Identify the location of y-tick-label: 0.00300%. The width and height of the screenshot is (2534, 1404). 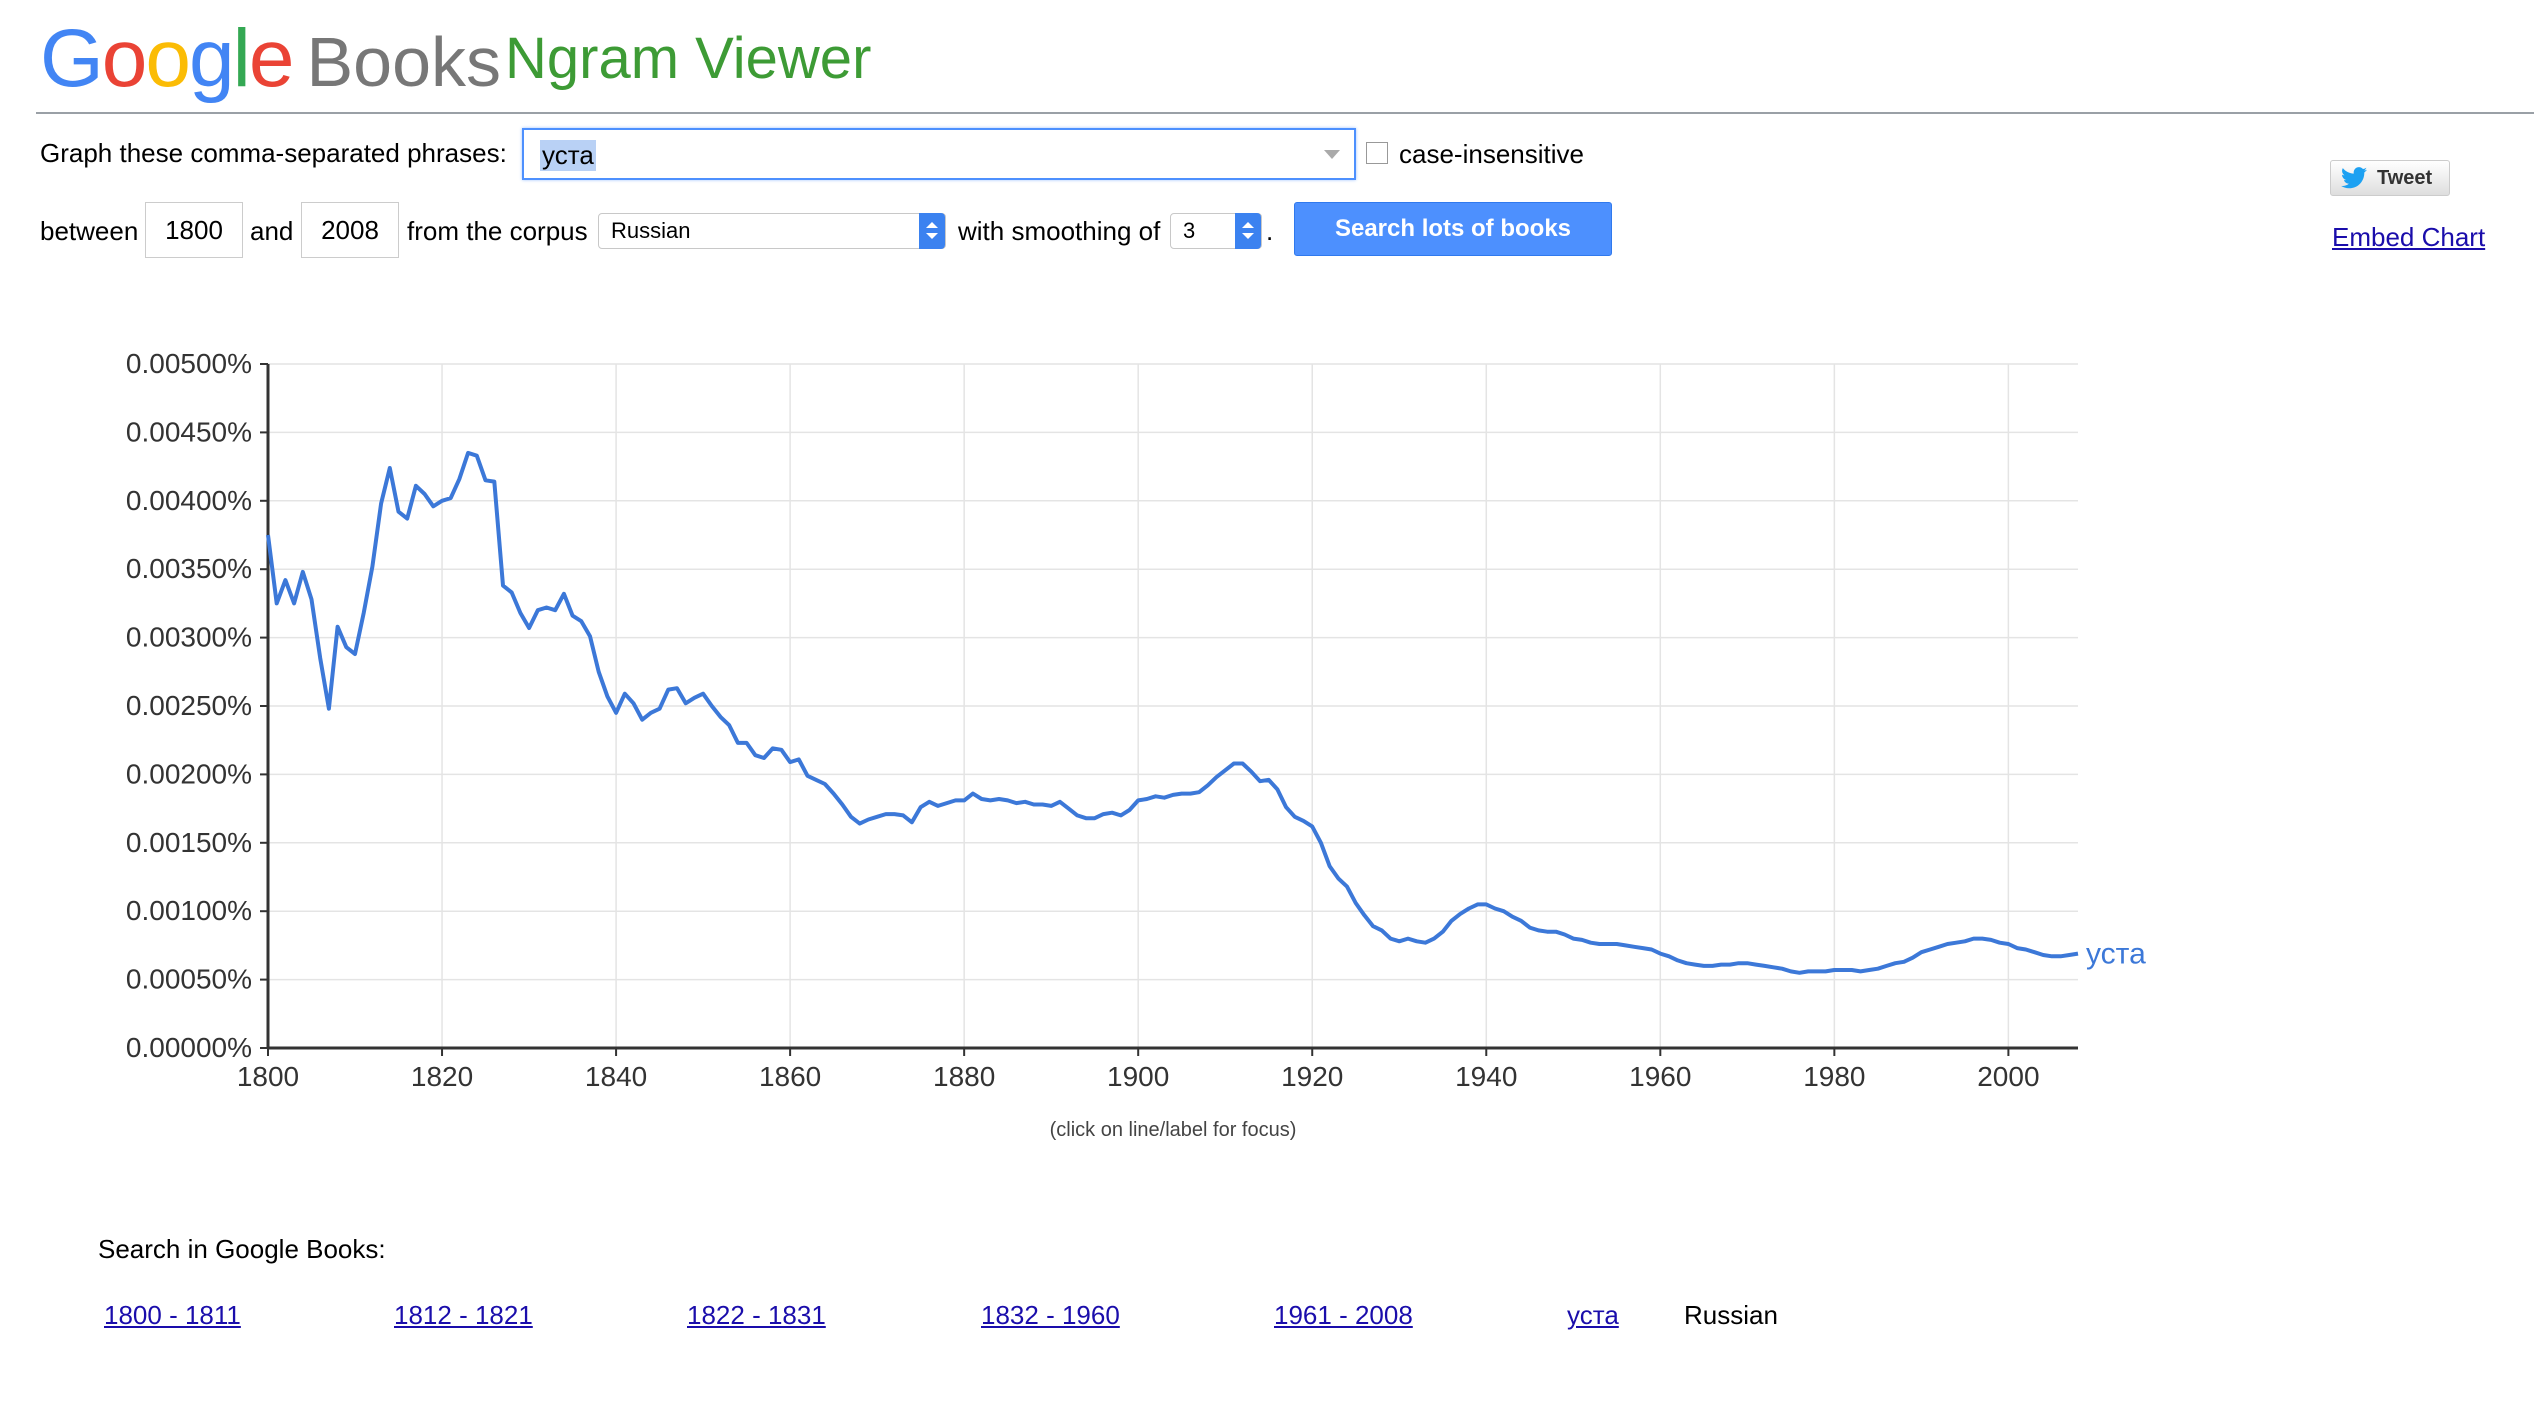
(189, 637).